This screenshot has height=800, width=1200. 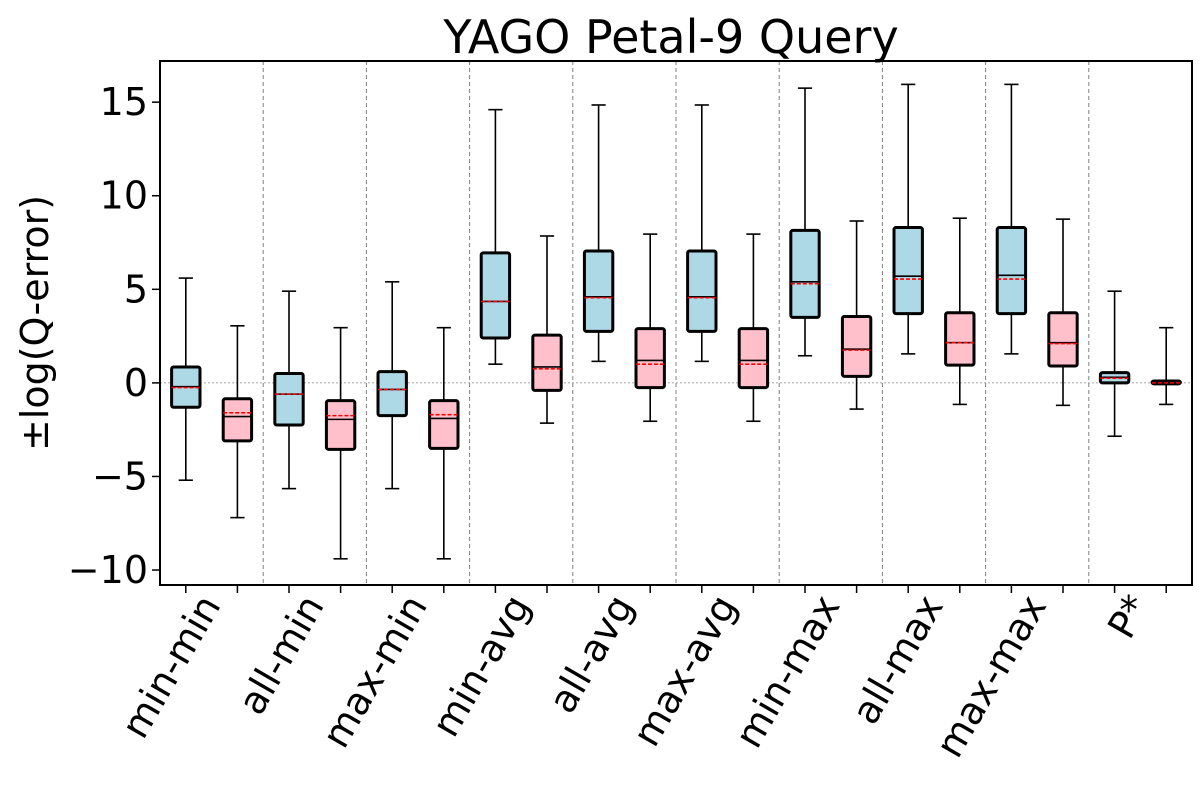 What do you see at coordinates (897, 660) in the screenshot?
I see `x-tick-label: all-max` at bounding box center [897, 660].